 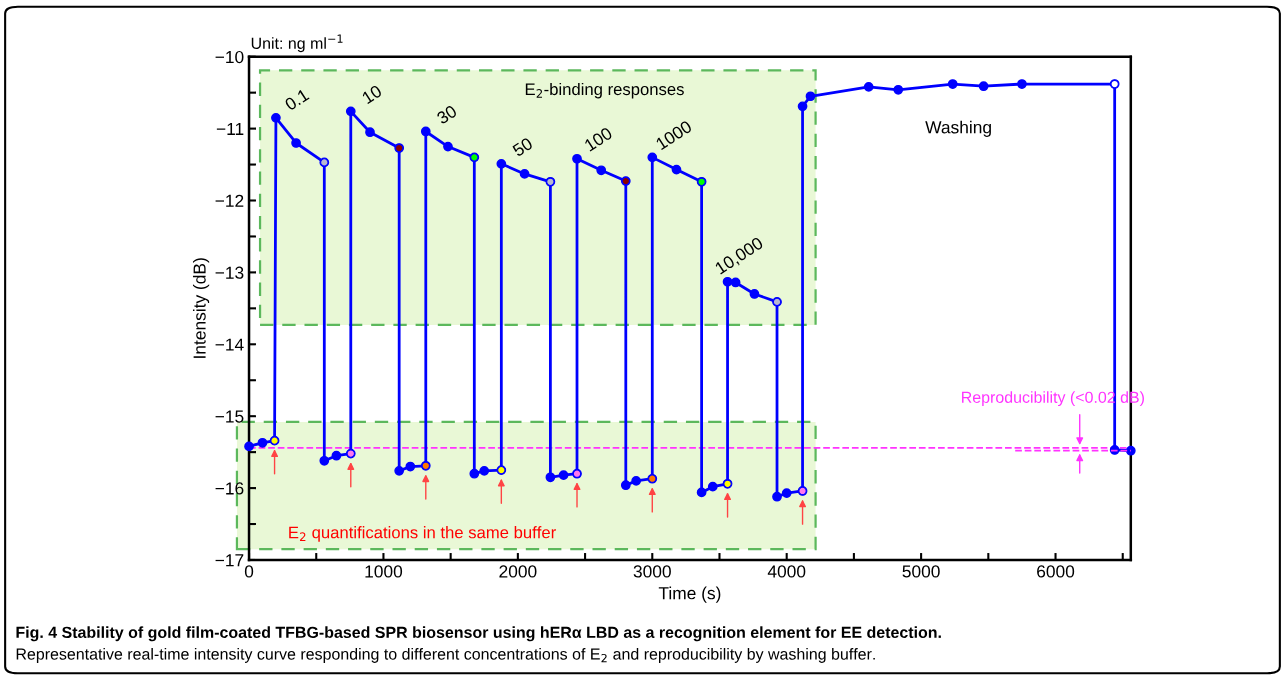 I want to click on y-tick-label: −13, so click(x=229, y=272).